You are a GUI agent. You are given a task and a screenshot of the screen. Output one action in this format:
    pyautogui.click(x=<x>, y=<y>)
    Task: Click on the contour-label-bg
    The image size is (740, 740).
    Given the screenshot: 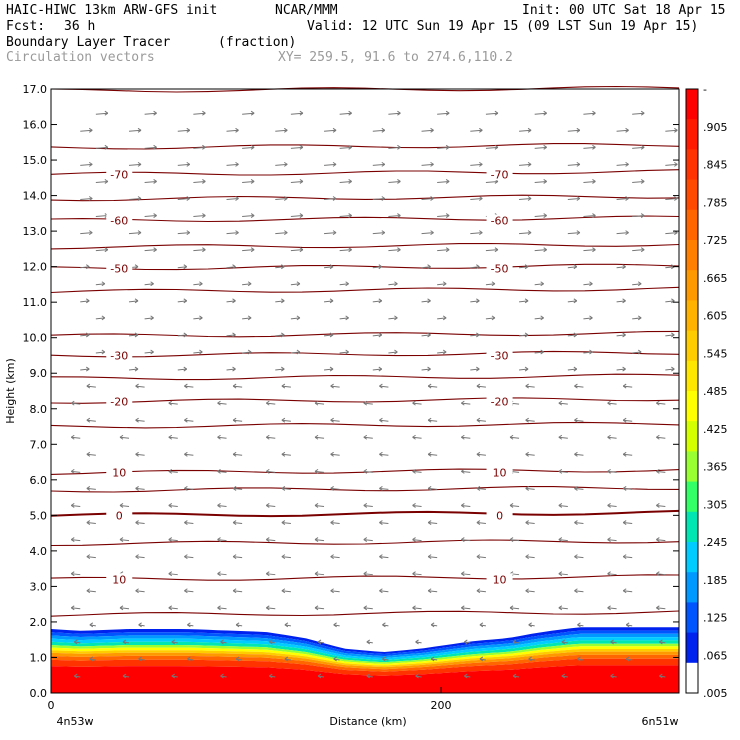 What is the action you would take?
    pyautogui.click(x=119, y=579)
    